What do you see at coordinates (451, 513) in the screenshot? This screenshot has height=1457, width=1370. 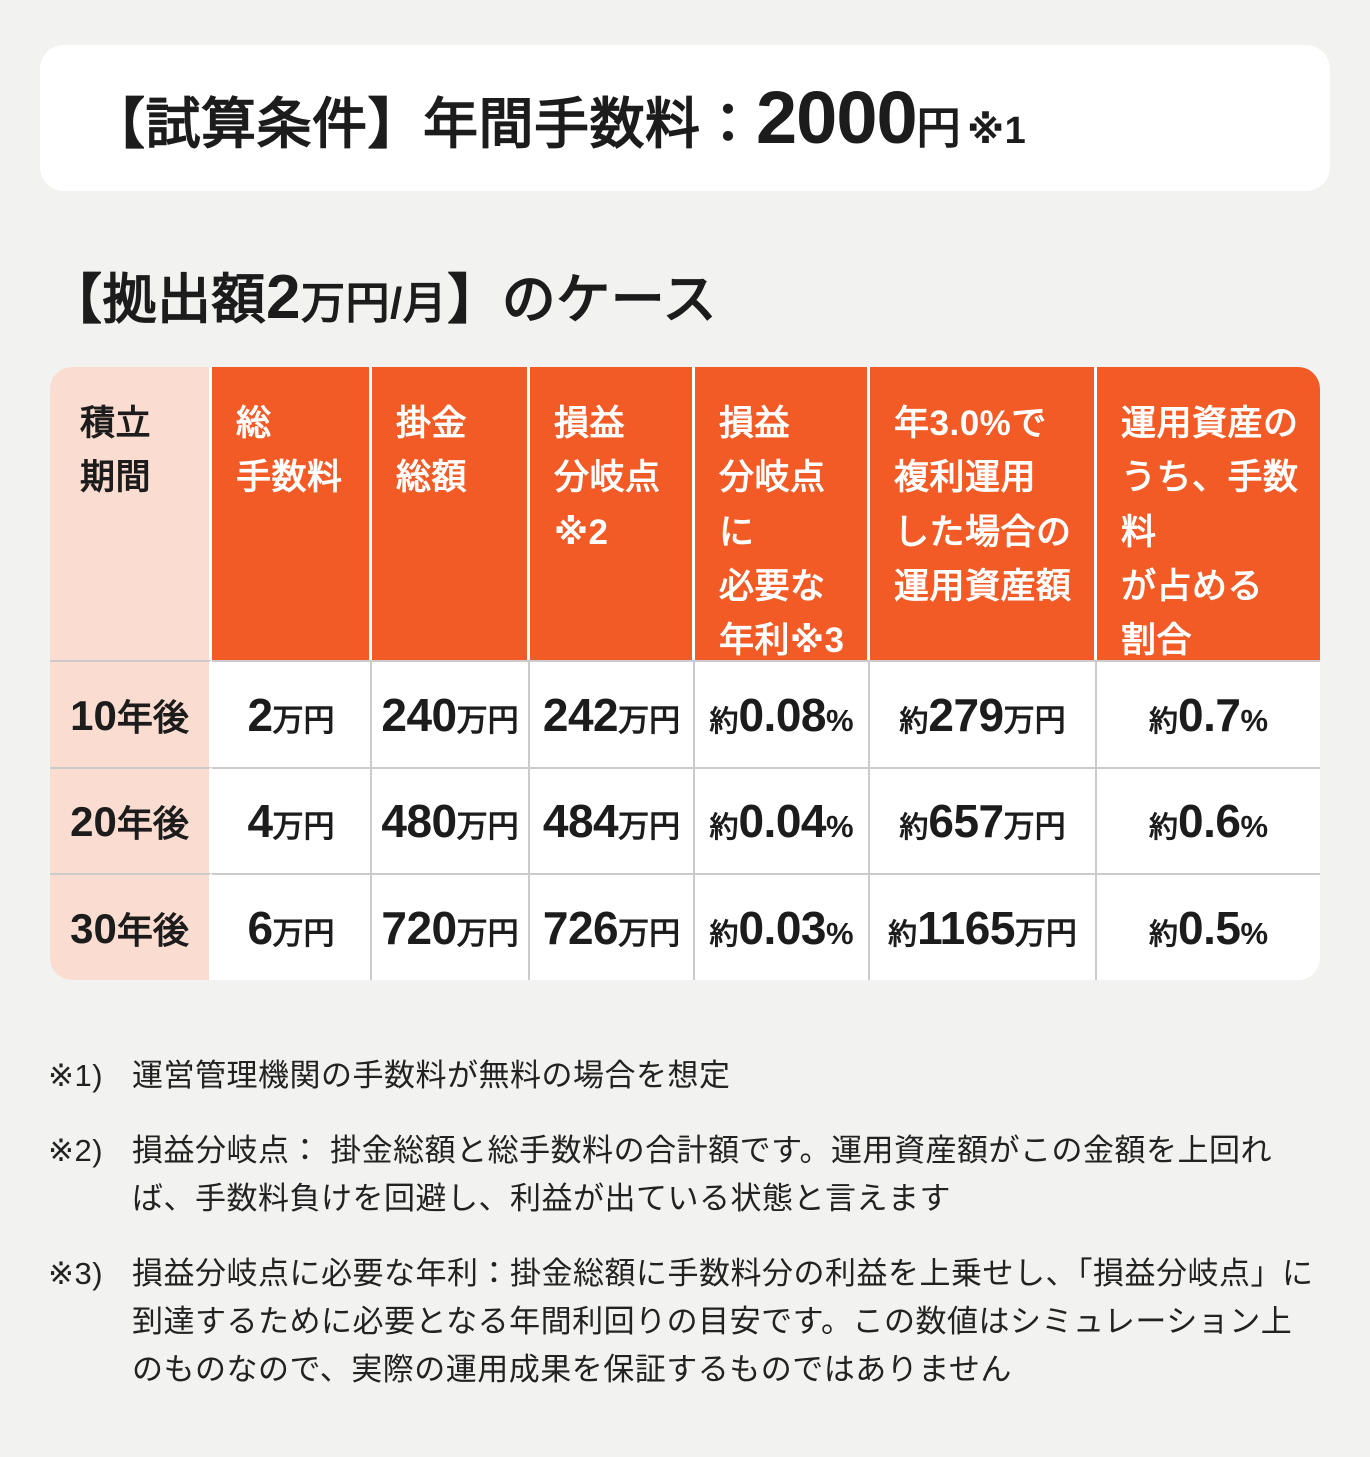 I see `col-header-total-contribution: 掛金 総額` at bounding box center [451, 513].